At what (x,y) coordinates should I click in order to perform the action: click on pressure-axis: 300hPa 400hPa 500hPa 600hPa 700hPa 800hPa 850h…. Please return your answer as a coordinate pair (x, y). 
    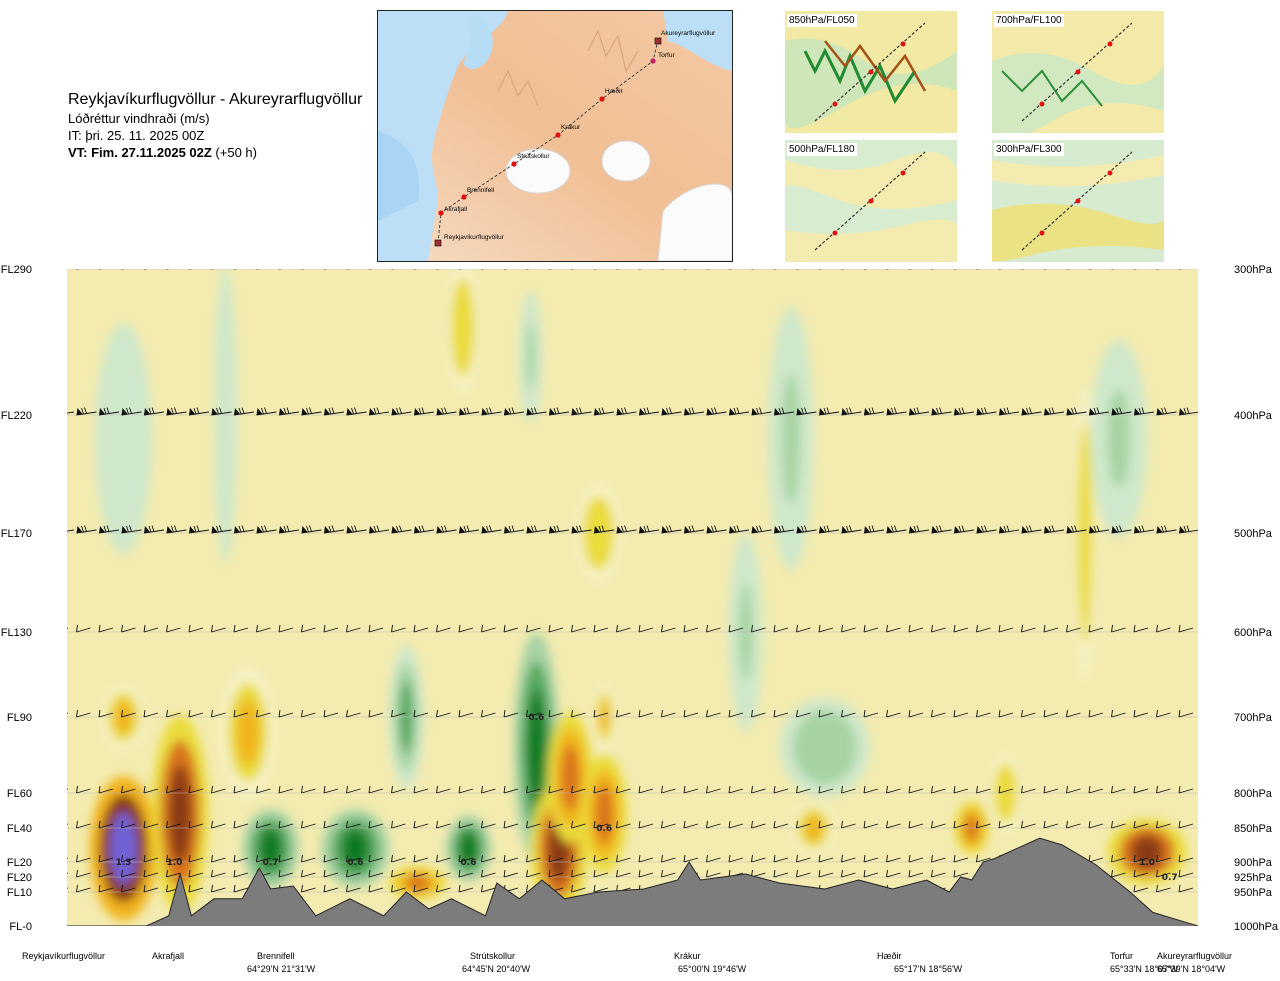
    Looking at the image, I should click on (1256, 598).